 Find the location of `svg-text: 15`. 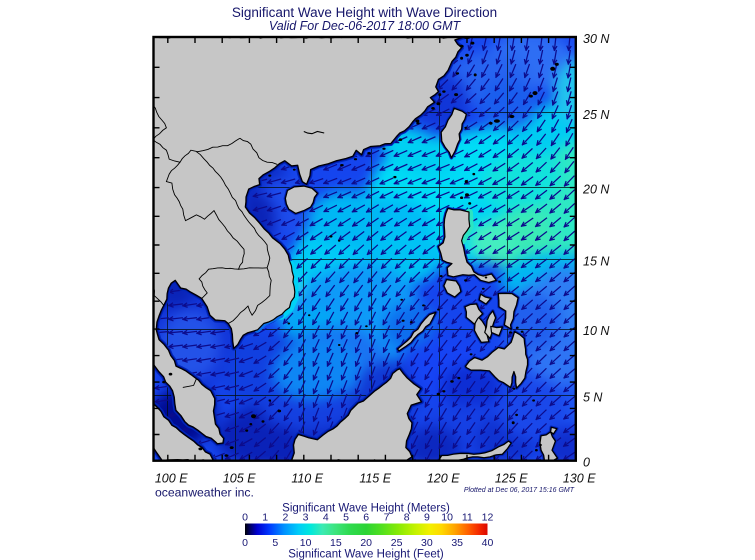

svg-text: 15 is located at coordinates (336, 543).